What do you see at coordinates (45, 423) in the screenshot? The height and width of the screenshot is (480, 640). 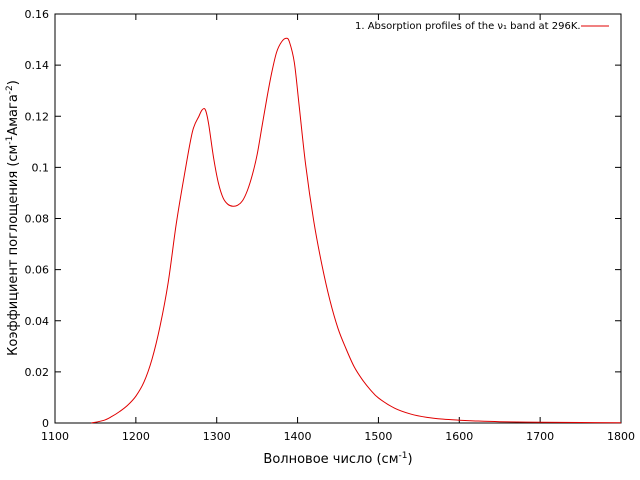 I see `y-tick-label: 0` at bounding box center [45, 423].